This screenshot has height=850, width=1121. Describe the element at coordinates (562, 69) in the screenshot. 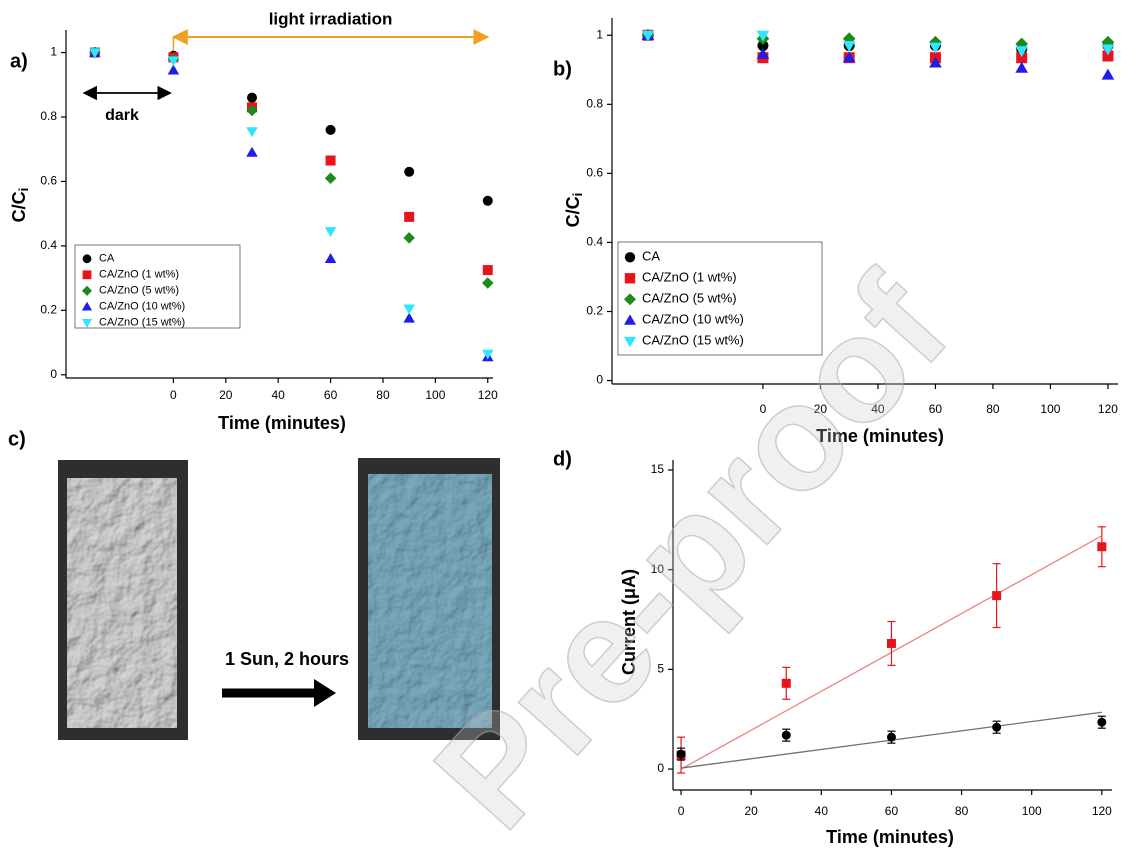

I see `panel-label: b)` at that location.